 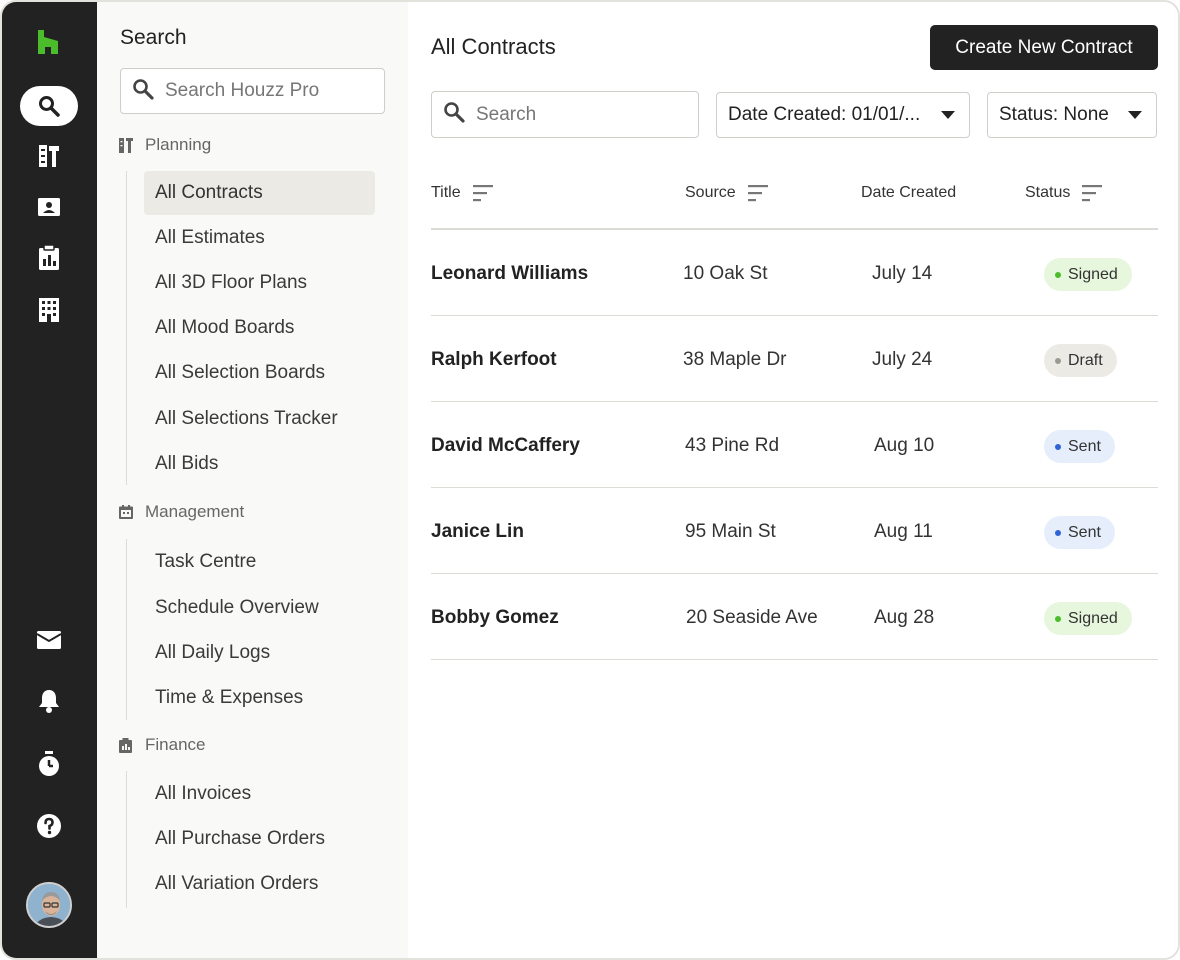 I want to click on table-row: David McCaffery 43 Pine Rd Aug 10 Sent, so click(x=794, y=445).